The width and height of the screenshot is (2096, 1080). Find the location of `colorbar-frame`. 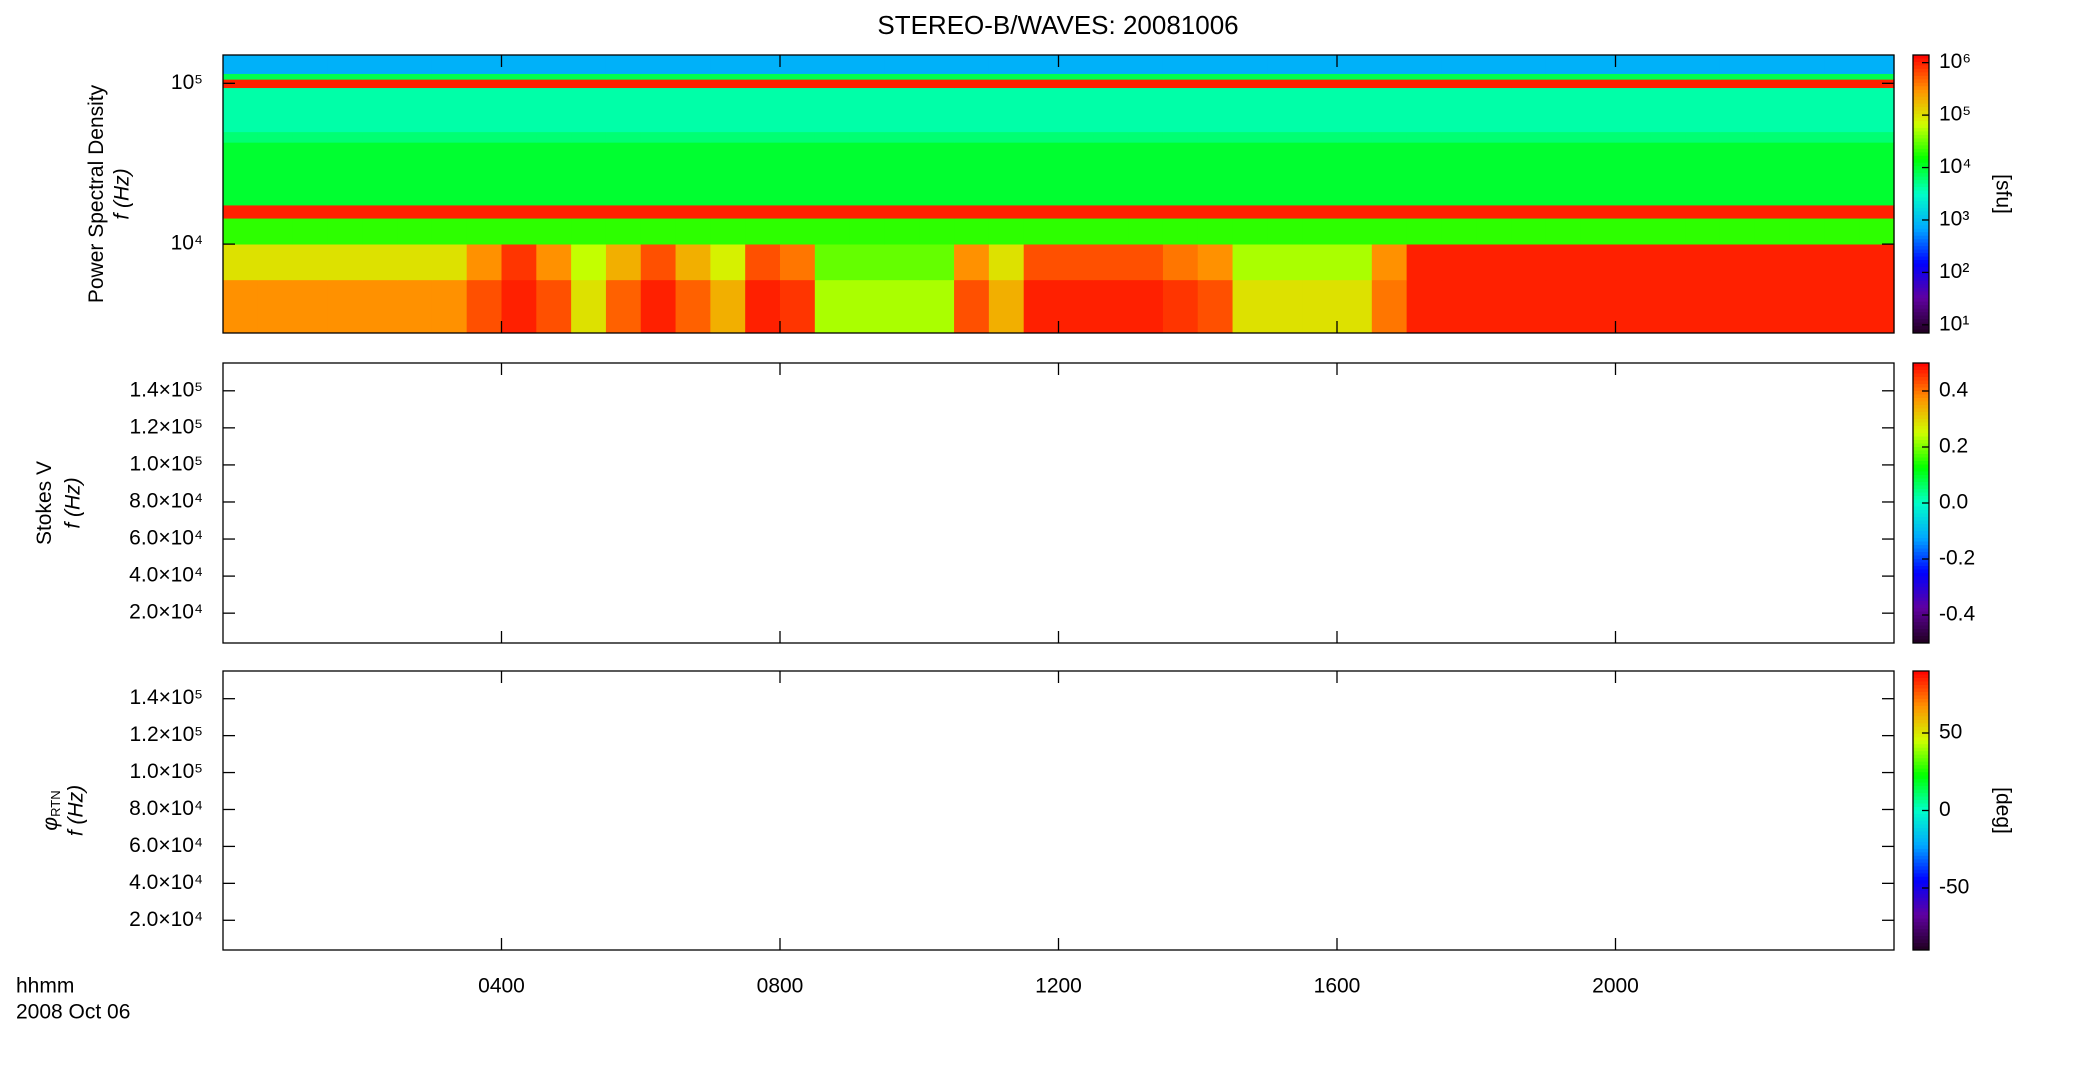

colorbar-frame is located at coordinates (1921, 194).